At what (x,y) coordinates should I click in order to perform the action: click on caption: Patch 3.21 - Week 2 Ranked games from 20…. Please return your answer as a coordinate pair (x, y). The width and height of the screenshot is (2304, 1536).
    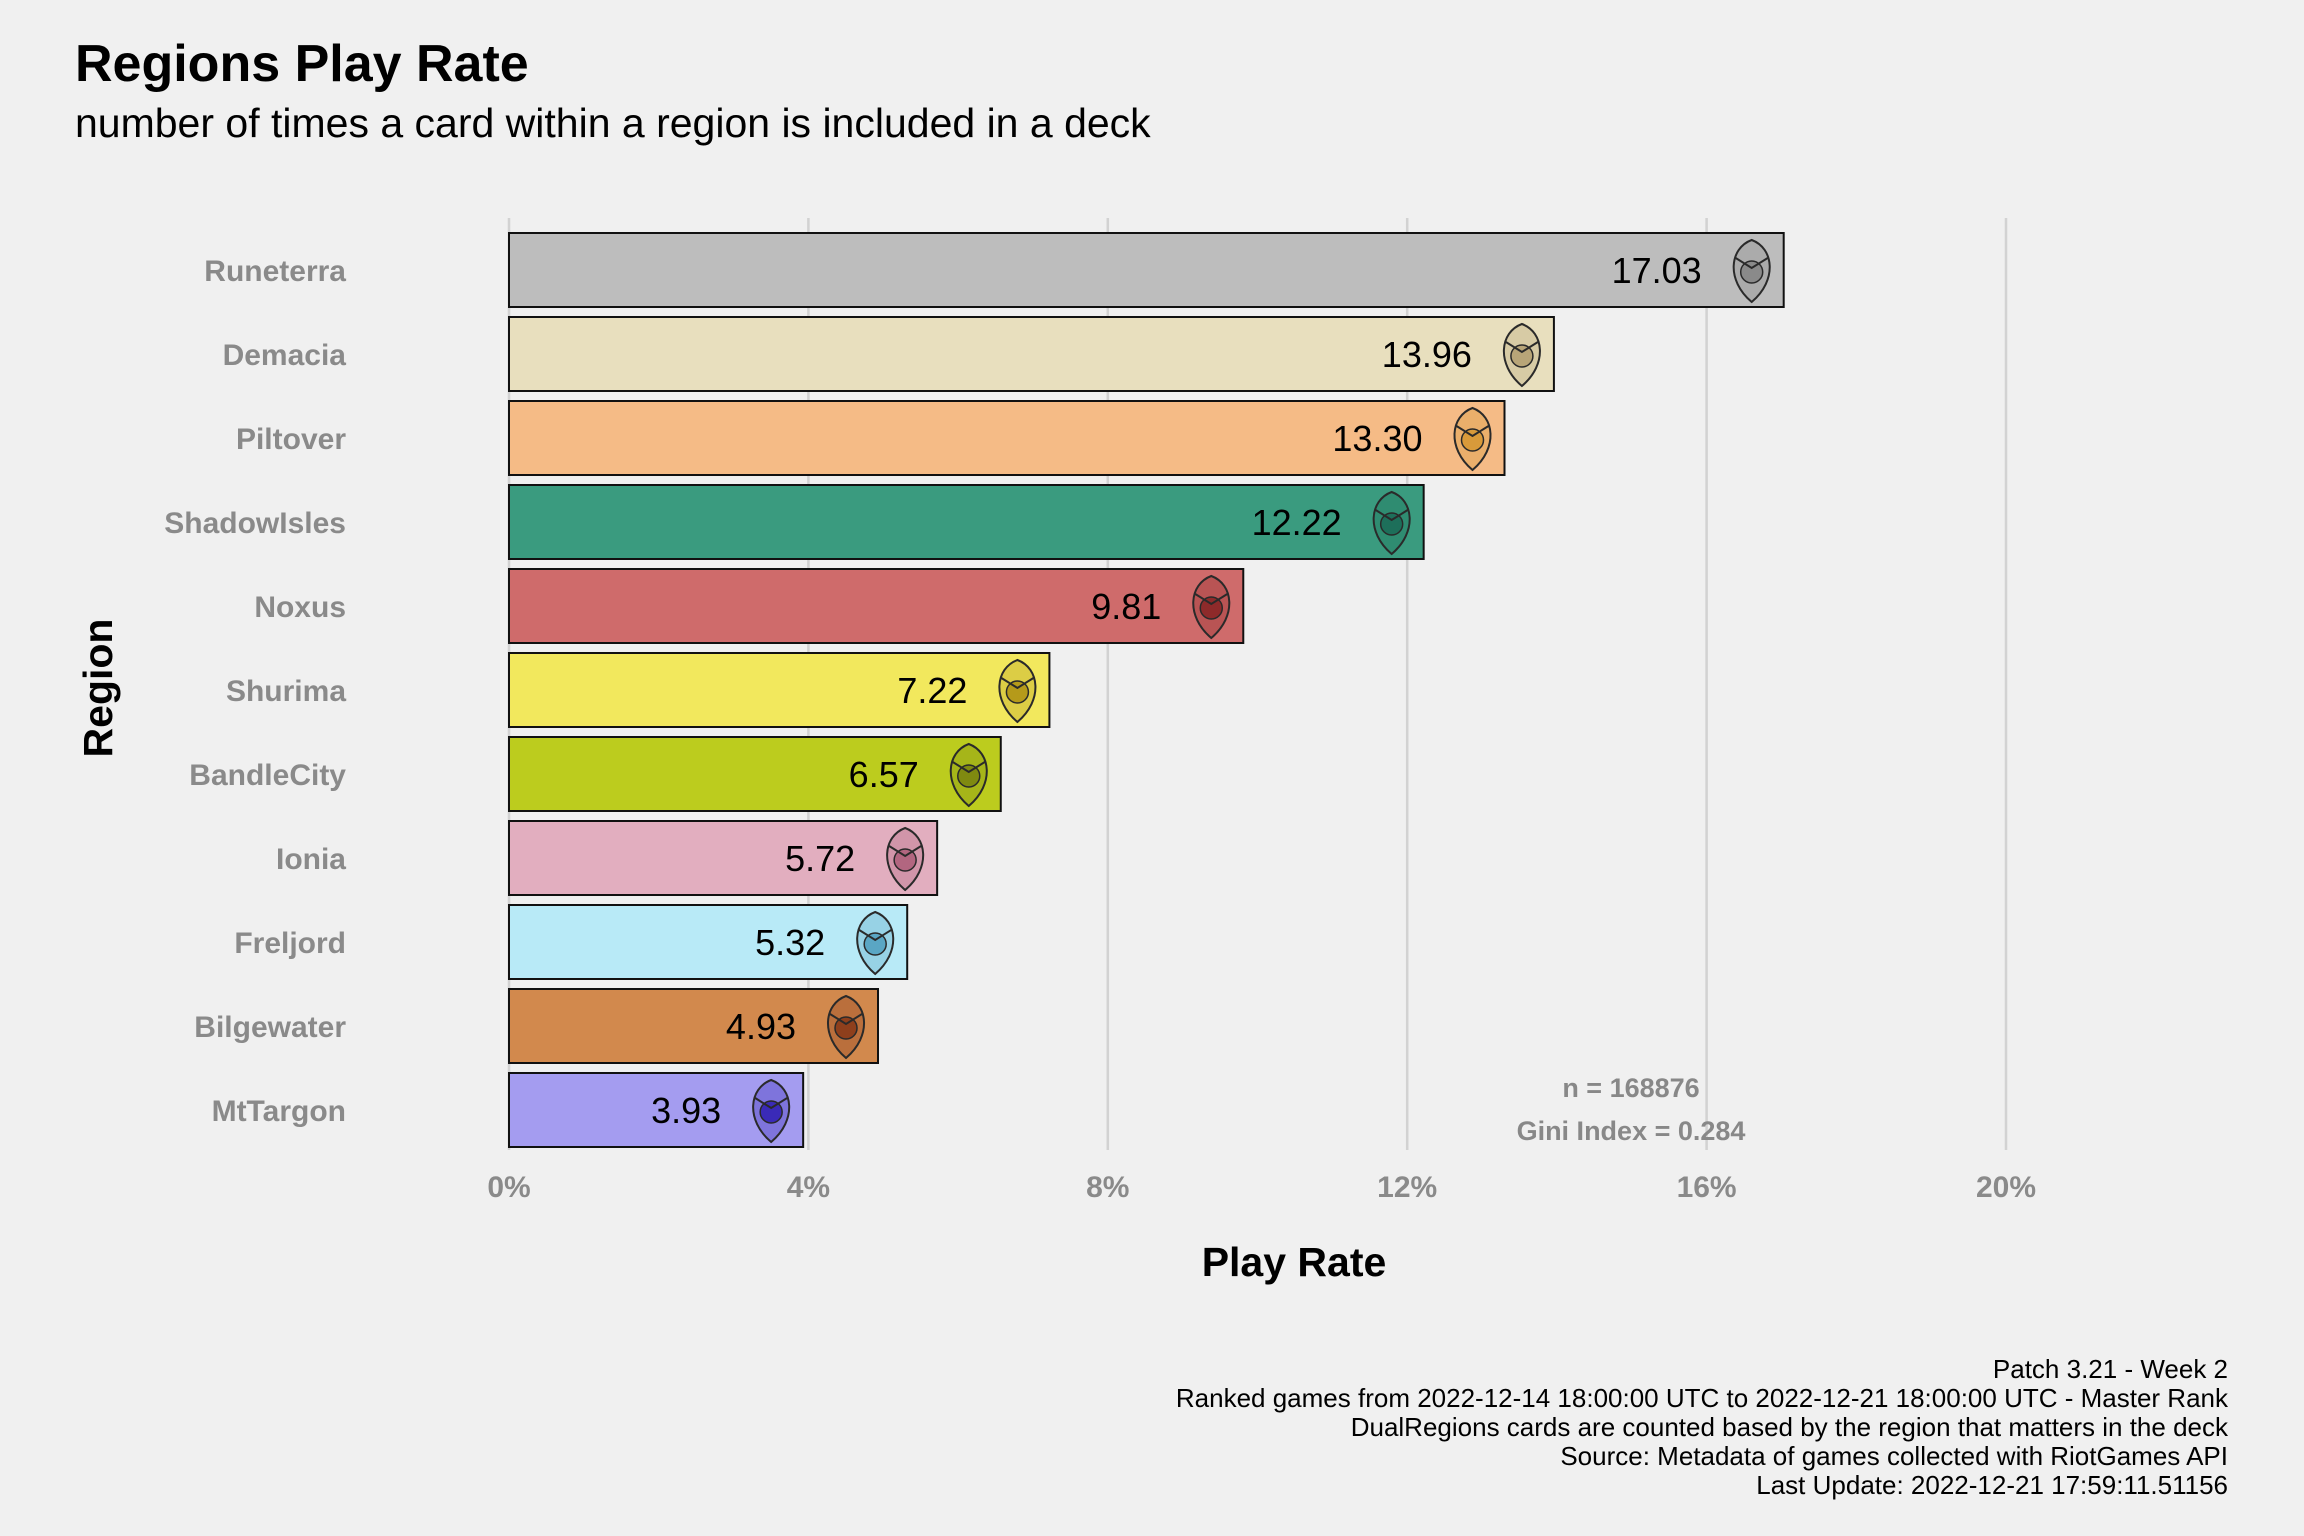
    Looking at the image, I should click on (1702, 1427).